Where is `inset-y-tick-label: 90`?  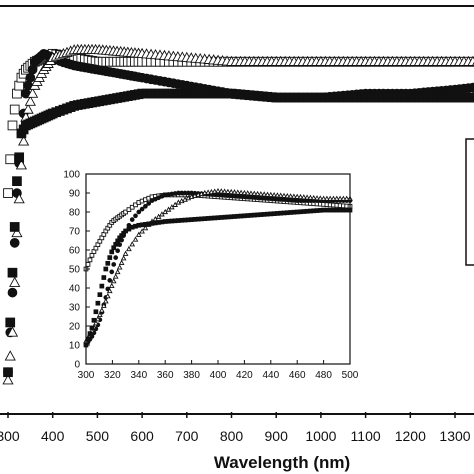 inset-y-tick-label: 90 is located at coordinates (75, 194).